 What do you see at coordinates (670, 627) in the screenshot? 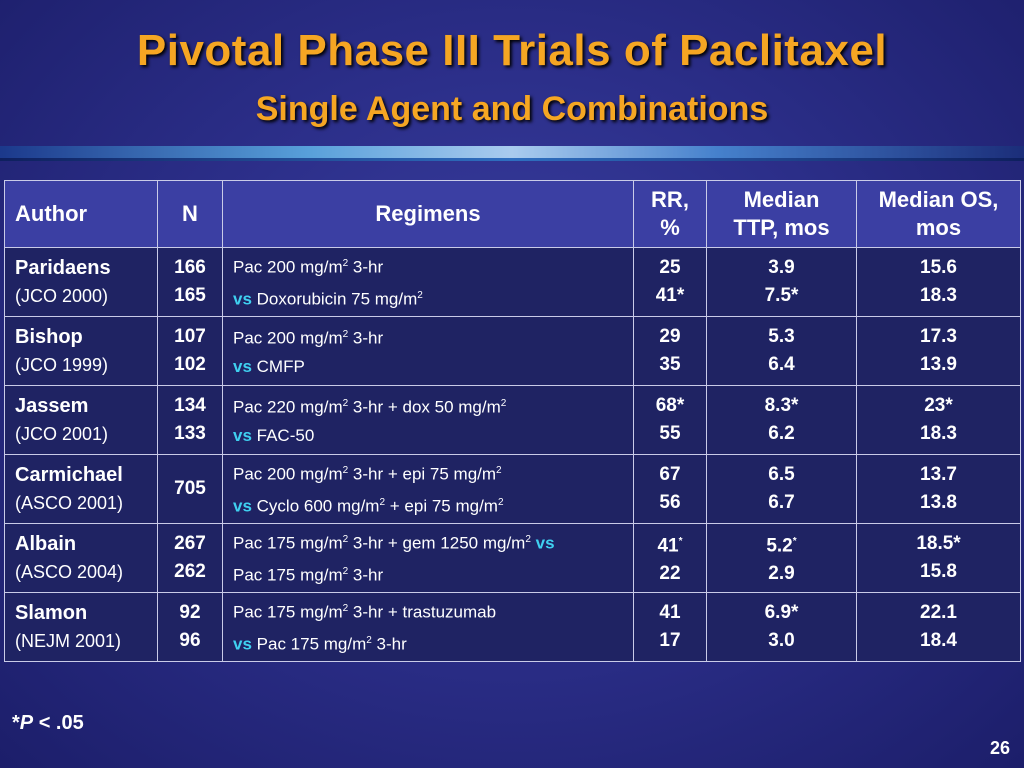
I see `rr-cell: 41 17` at bounding box center [670, 627].